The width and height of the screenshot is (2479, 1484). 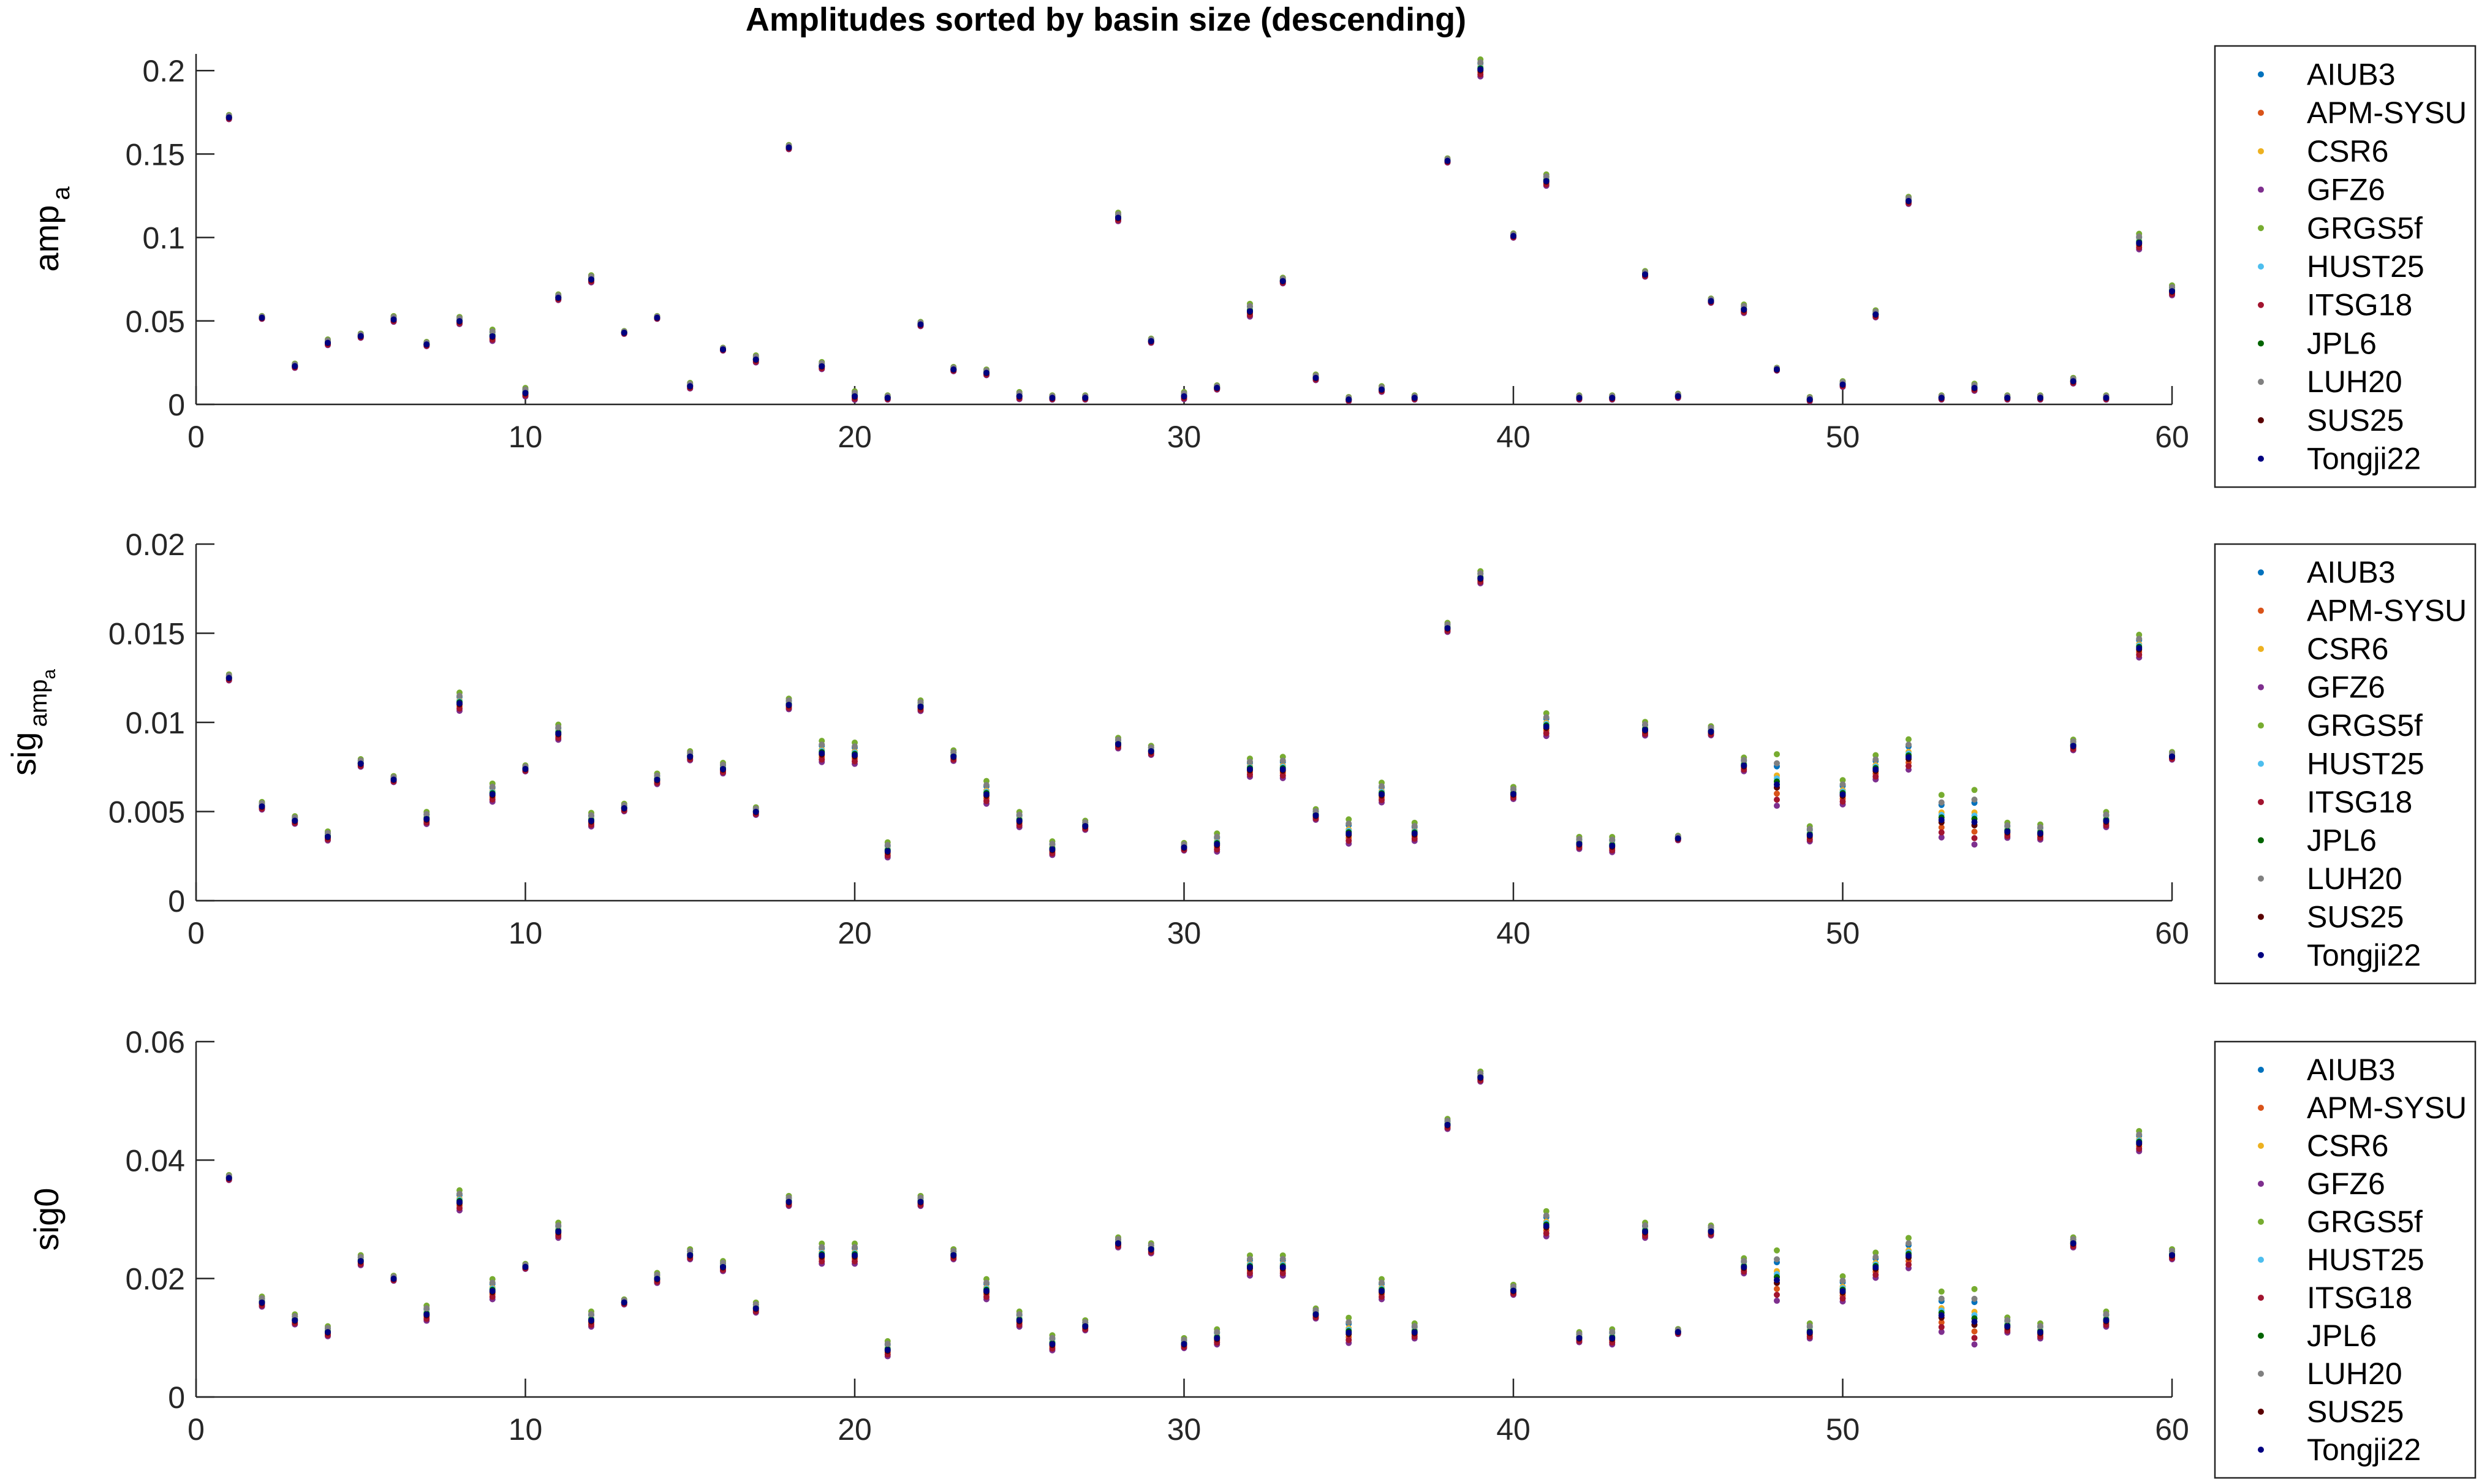 What do you see at coordinates (2261, 801) in the screenshot?
I see `legend-marker-itsg18` at bounding box center [2261, 801].